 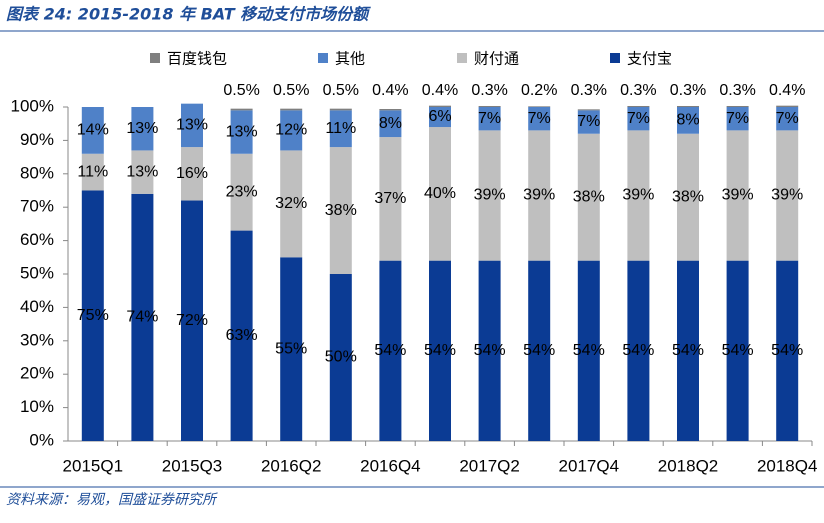 I want to click on data-label: 38%, so click(x=589, y=196).